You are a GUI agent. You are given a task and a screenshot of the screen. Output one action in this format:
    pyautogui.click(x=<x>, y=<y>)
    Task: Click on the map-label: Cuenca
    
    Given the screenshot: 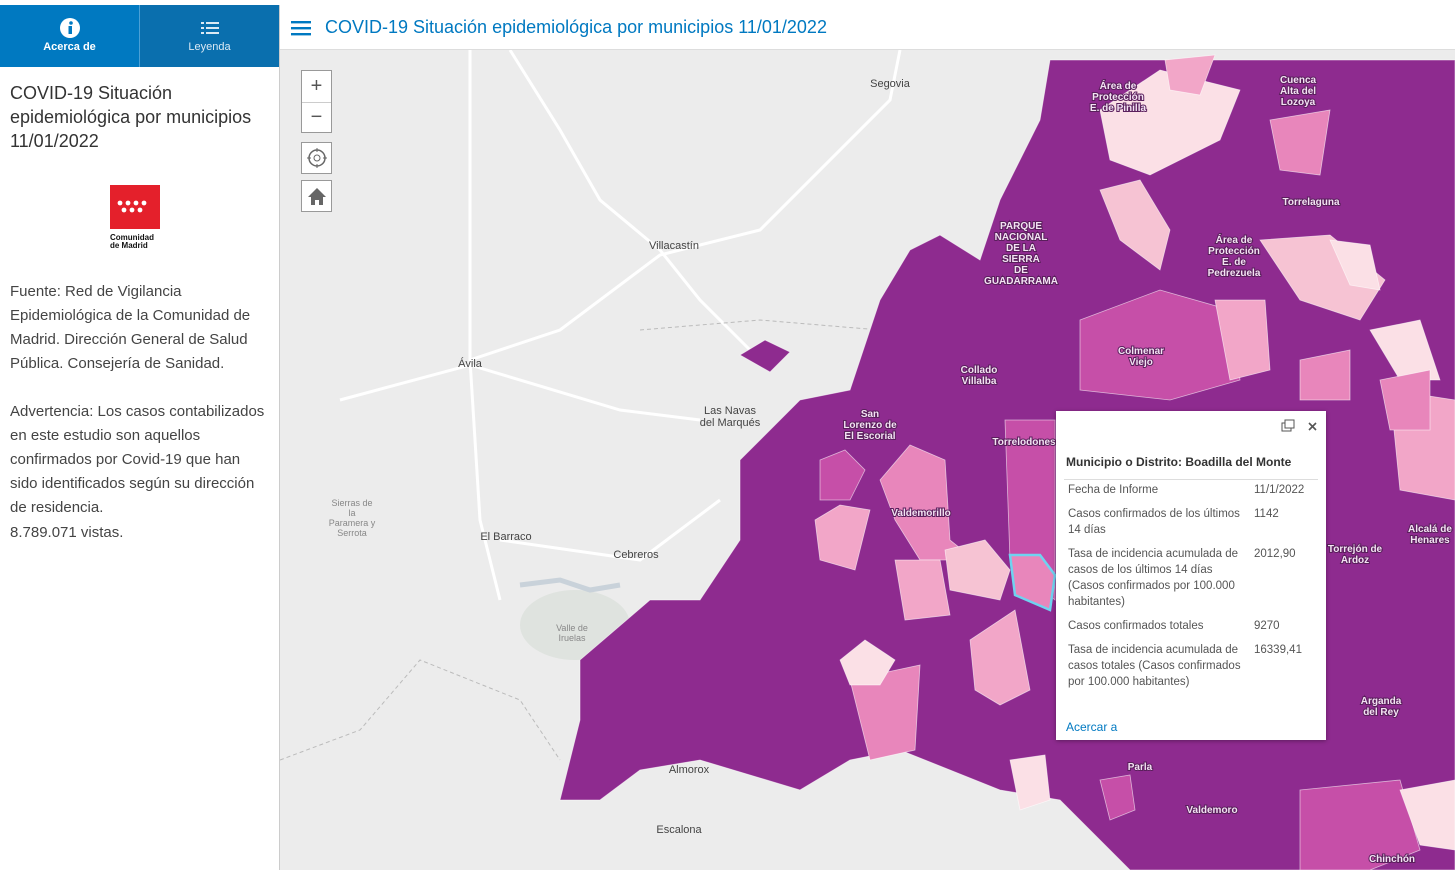 What is the action you would take?
    pyautogui.click(x=1298, y=80)
    